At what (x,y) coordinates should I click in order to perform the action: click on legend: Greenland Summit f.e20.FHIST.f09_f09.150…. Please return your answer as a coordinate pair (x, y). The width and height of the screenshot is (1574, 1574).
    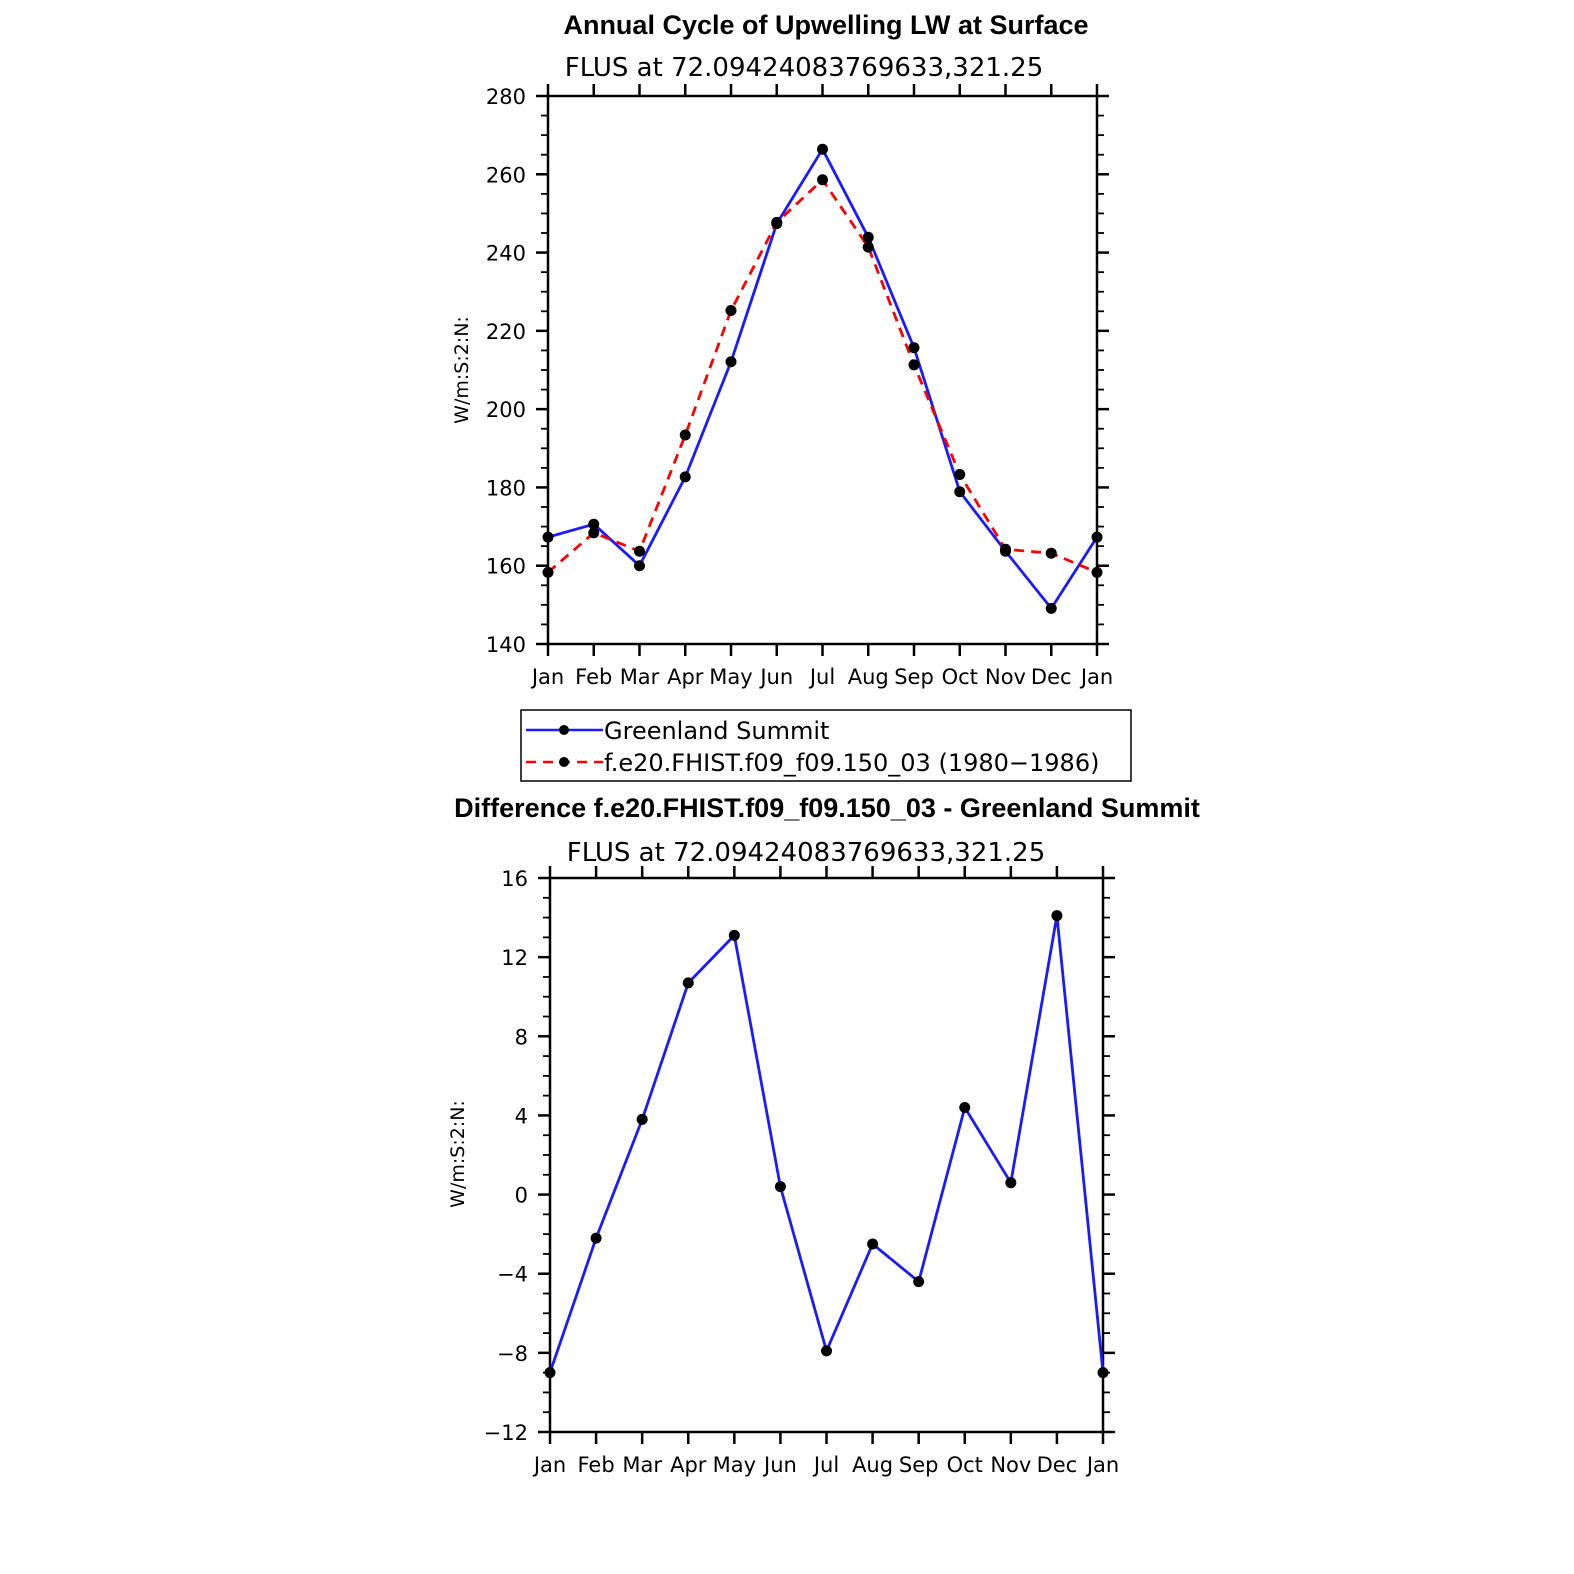
    Looking at the image, I should click on (826, 745).